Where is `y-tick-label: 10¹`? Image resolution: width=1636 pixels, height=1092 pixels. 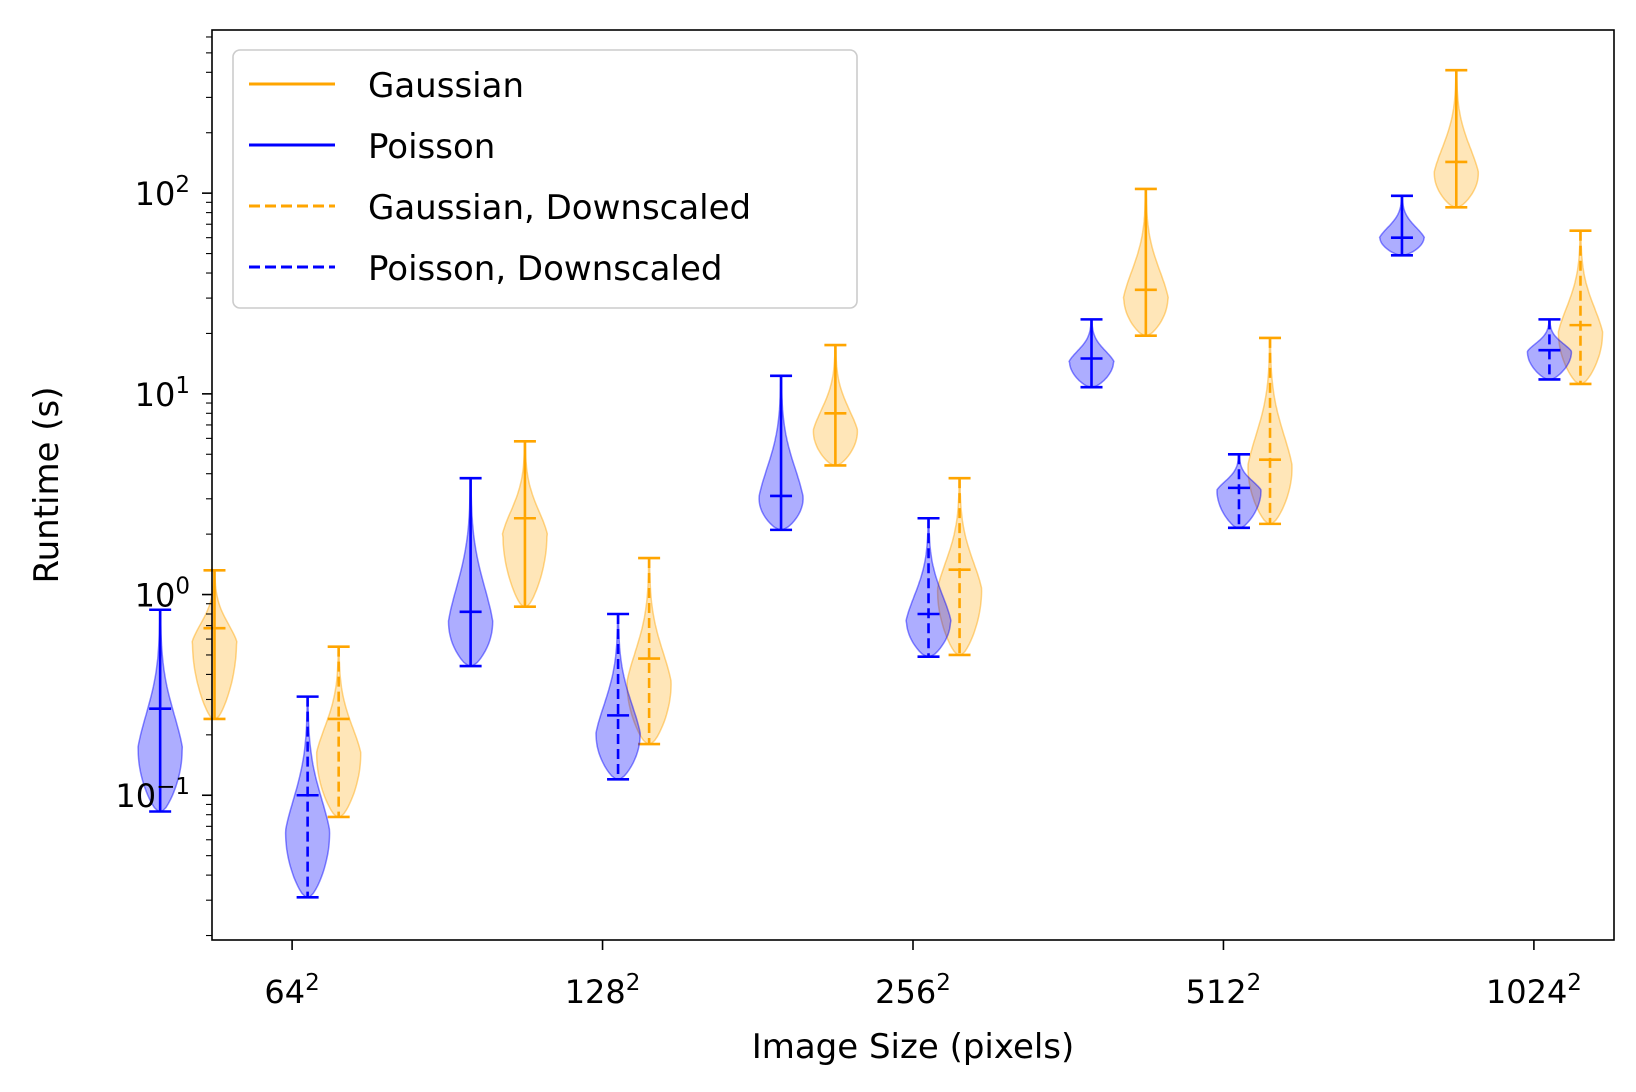
y-tick-label: 10¹ is located at coordinates (162, 393).